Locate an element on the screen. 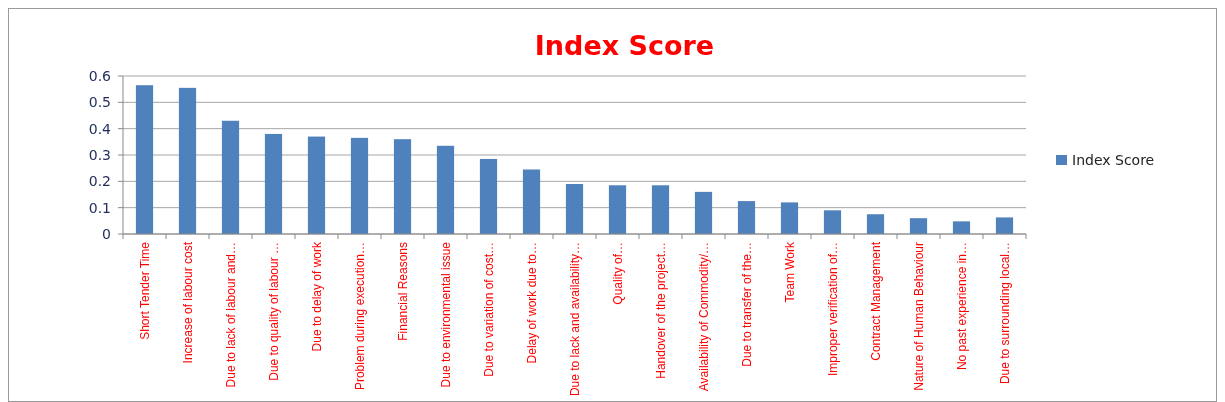 Image resolution: width=1225 pixels, height=402 pixels. y-tick-label: 0.1 is located at coordinates (99, 207).